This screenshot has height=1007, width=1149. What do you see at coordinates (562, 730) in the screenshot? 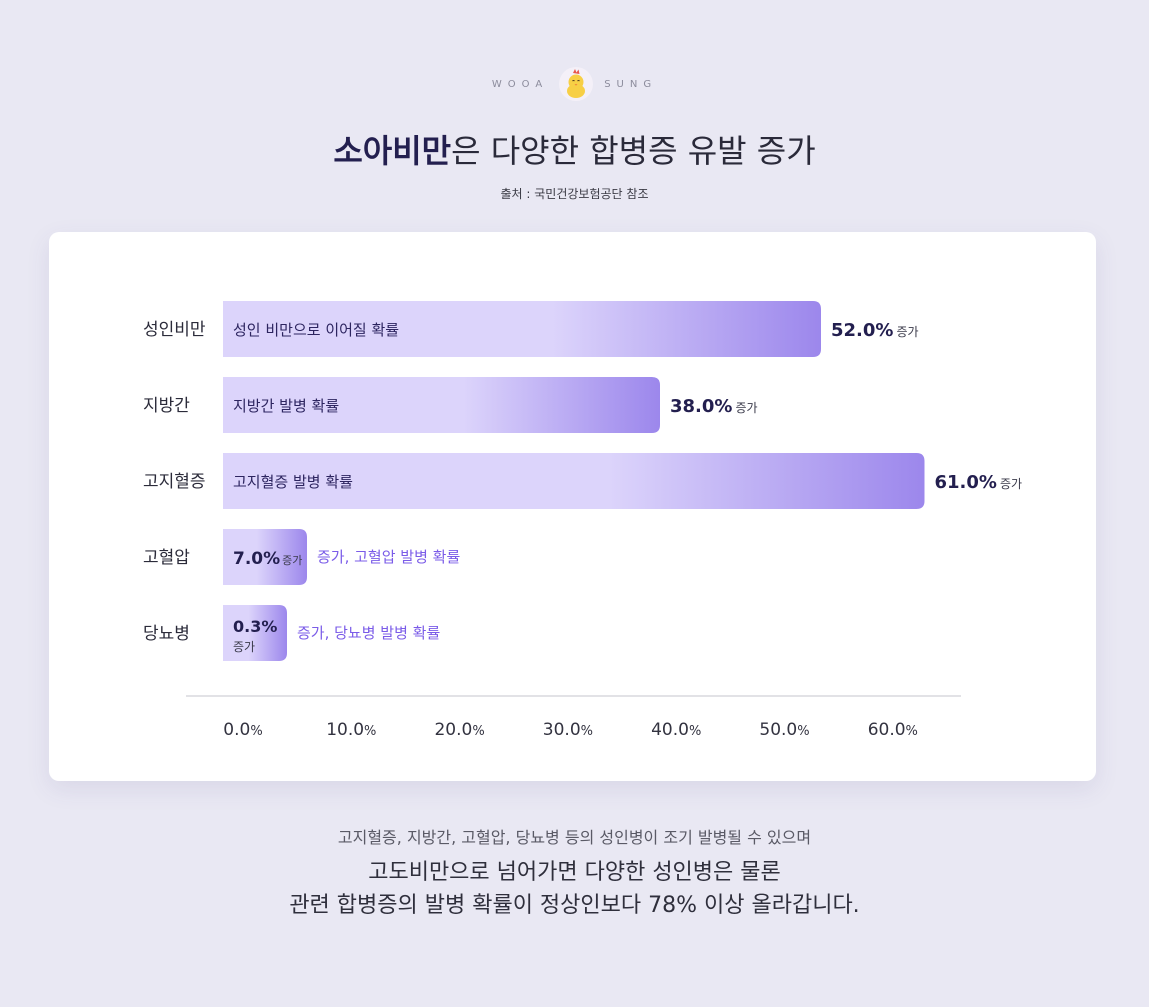
I see `x-tick-number: 30.0` at bounding box center [562, 730].